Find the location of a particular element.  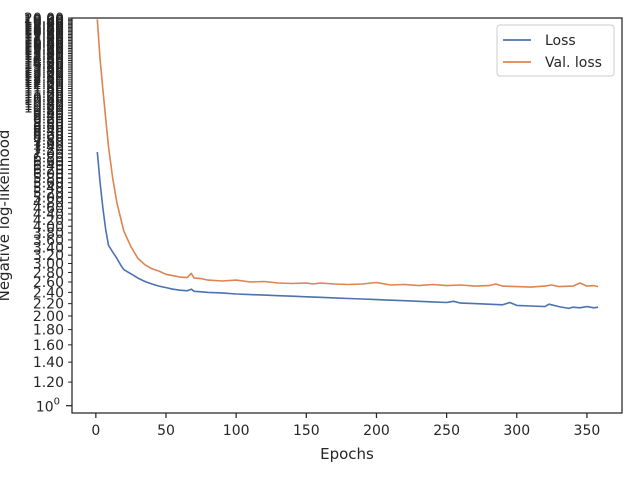

y-tick-label: 1.40 is located at coordinates (48, 363).